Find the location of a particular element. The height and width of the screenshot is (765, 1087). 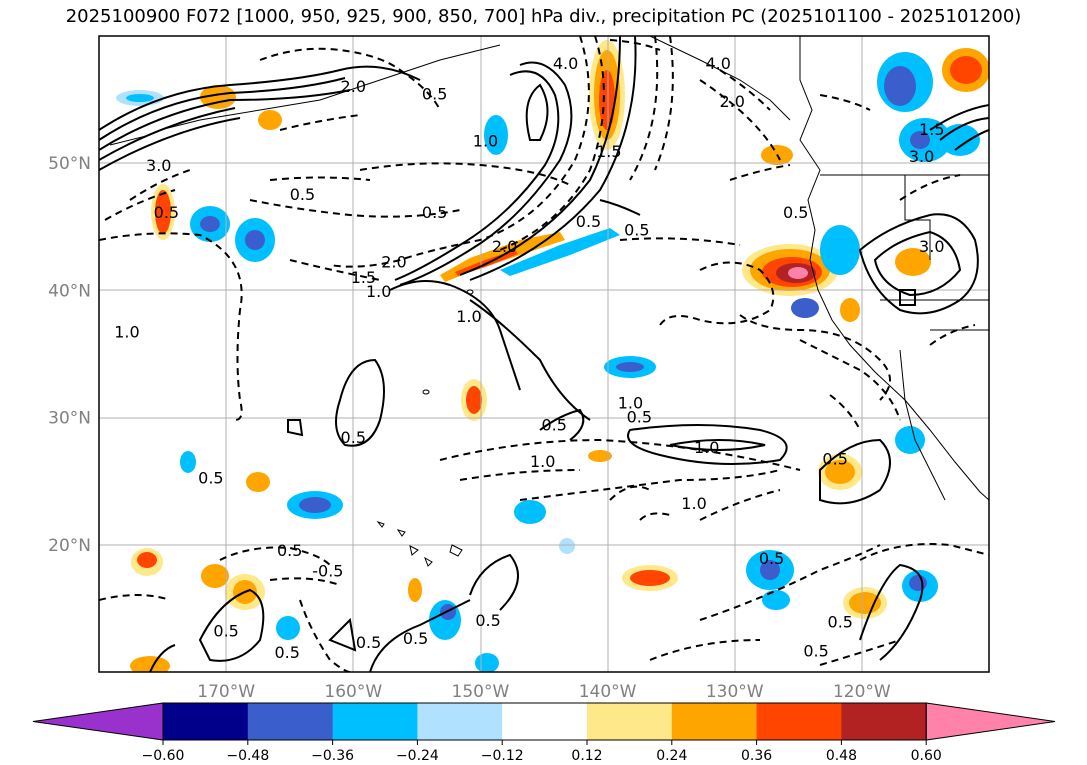

colorbar-extend-low is located at coordinates (98, 721).